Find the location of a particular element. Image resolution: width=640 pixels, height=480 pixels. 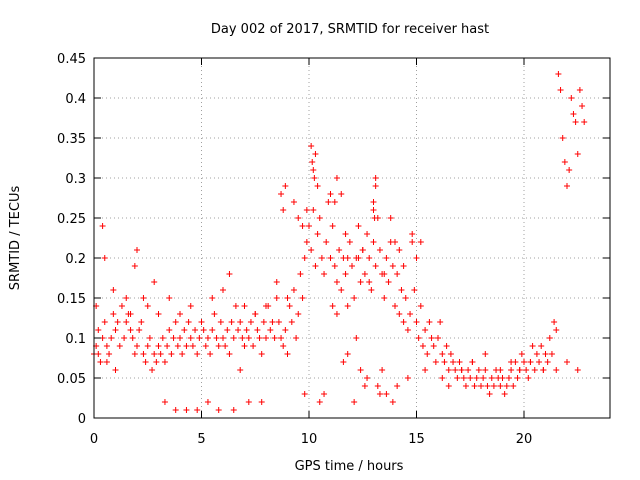

x-axis-label: GPS time / hours is located at coordinates (349, 466).